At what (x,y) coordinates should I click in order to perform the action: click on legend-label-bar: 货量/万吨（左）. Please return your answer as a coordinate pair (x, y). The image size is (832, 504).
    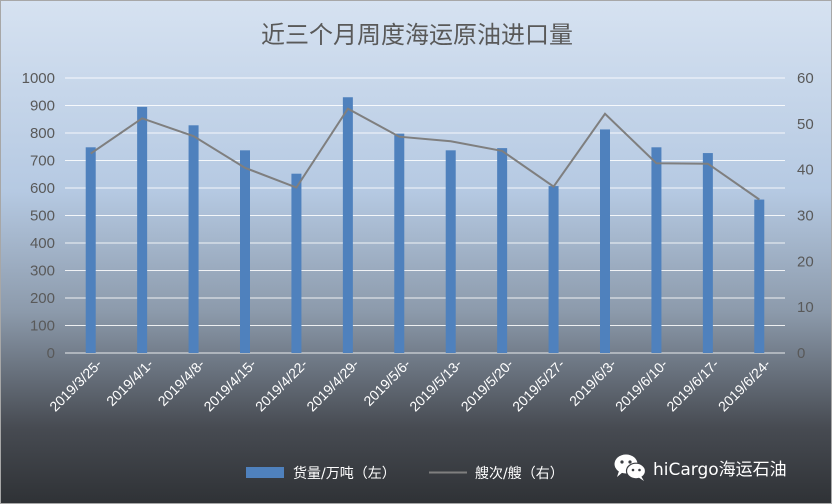
    Looking at the image, I should click on (344, 473).